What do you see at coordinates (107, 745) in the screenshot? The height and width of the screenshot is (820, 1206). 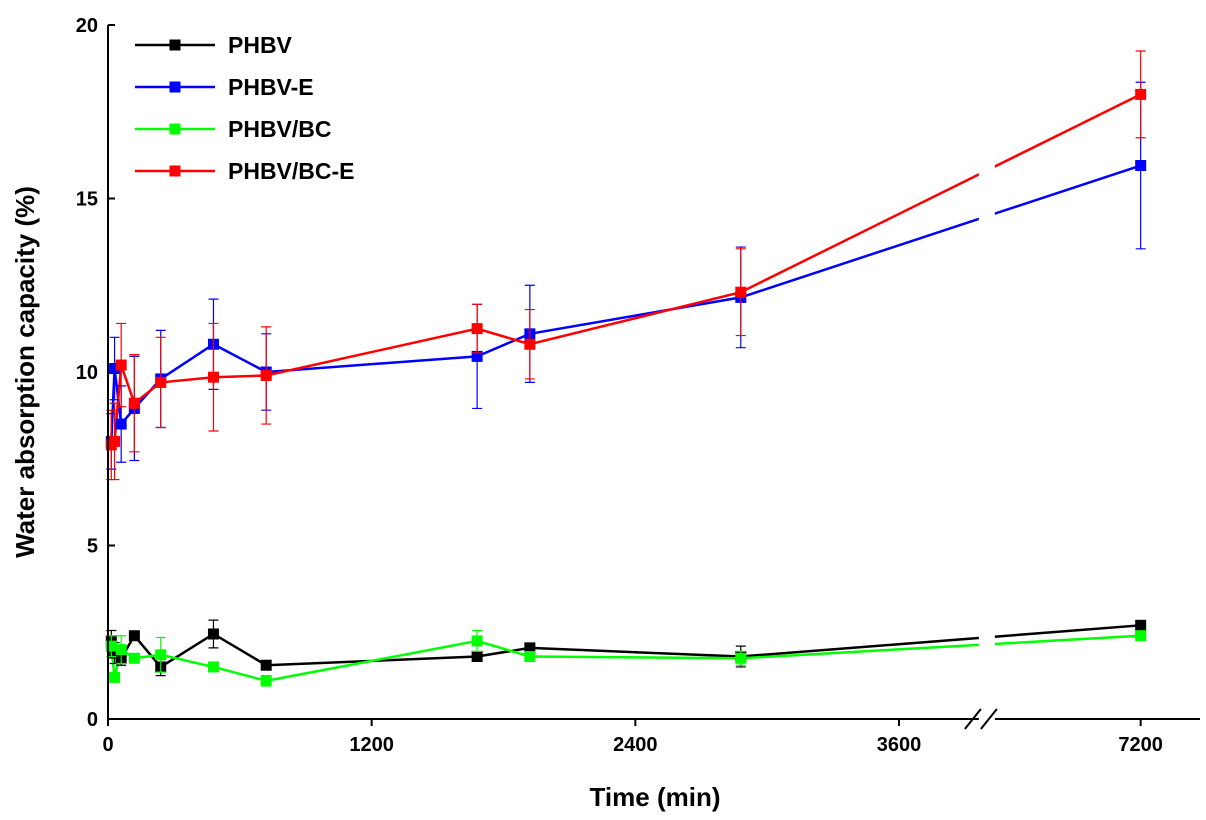 I see `x-tick-label: 0` at bounding box center [107, 745].